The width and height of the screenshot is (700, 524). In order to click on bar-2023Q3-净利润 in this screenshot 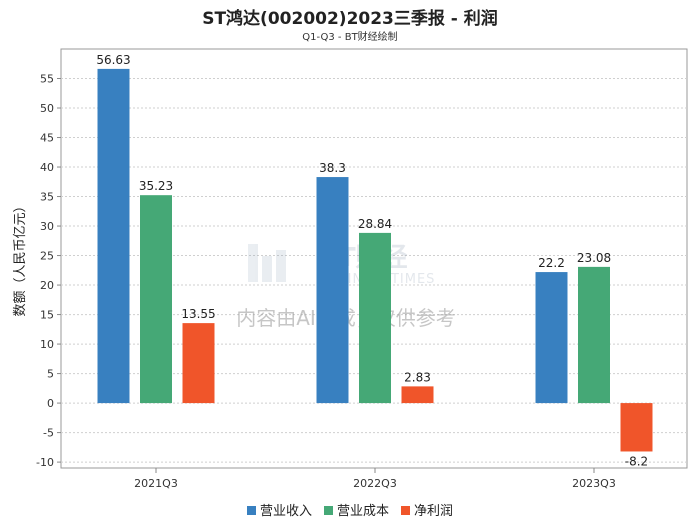, I will do `click(636, 427)`.